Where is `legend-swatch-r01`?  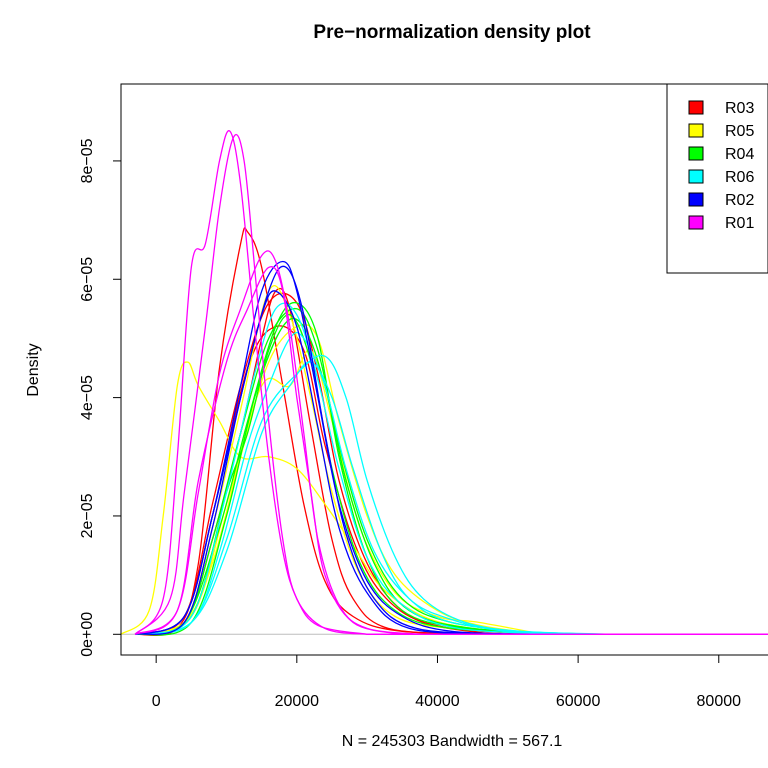 legend-swatch-r01 is located at coordinates (696, 222).